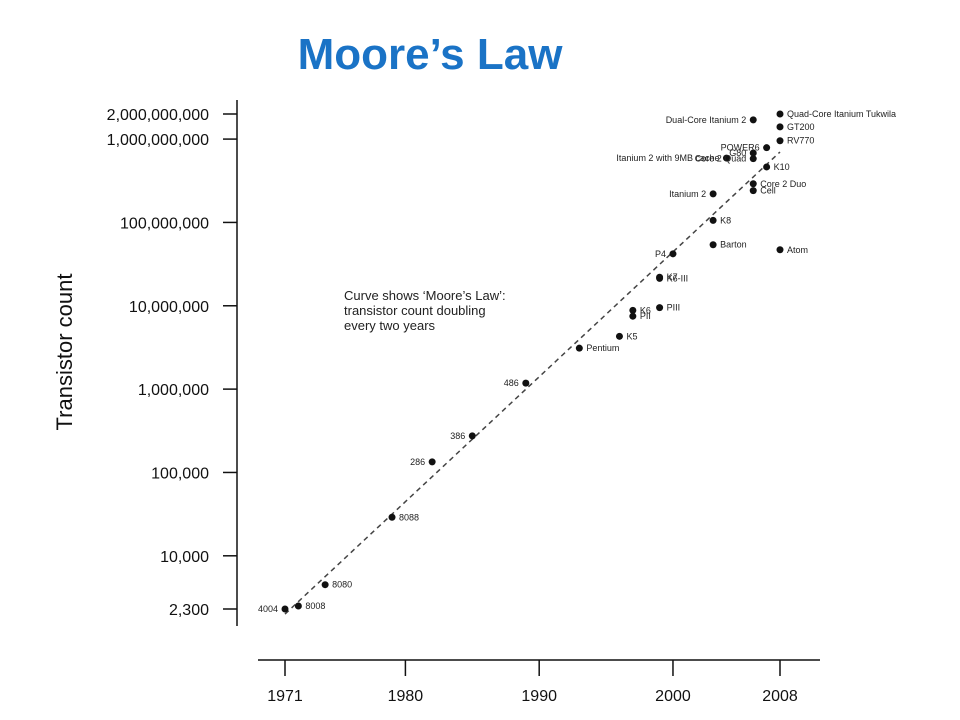 The height and width of the screenshot is (720, 960). What do you see at coordinates (169, 307) in the screenshot?
I see `y-tick-label: 10,000,000` at bounding box center [169, 307].